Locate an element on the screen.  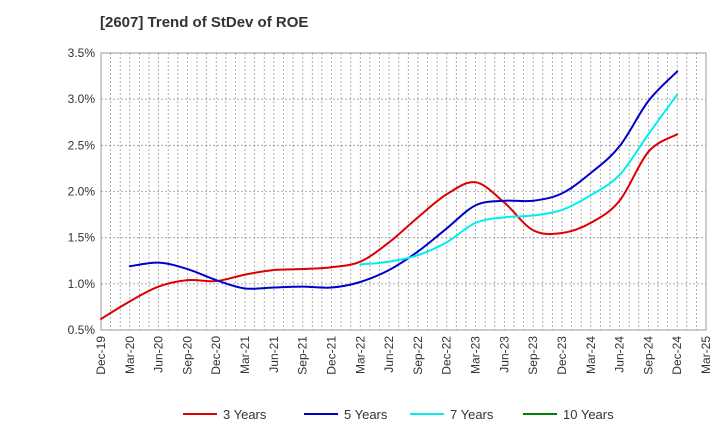
x-tick-label: Jun-21 is located at coordinates (274, 354).